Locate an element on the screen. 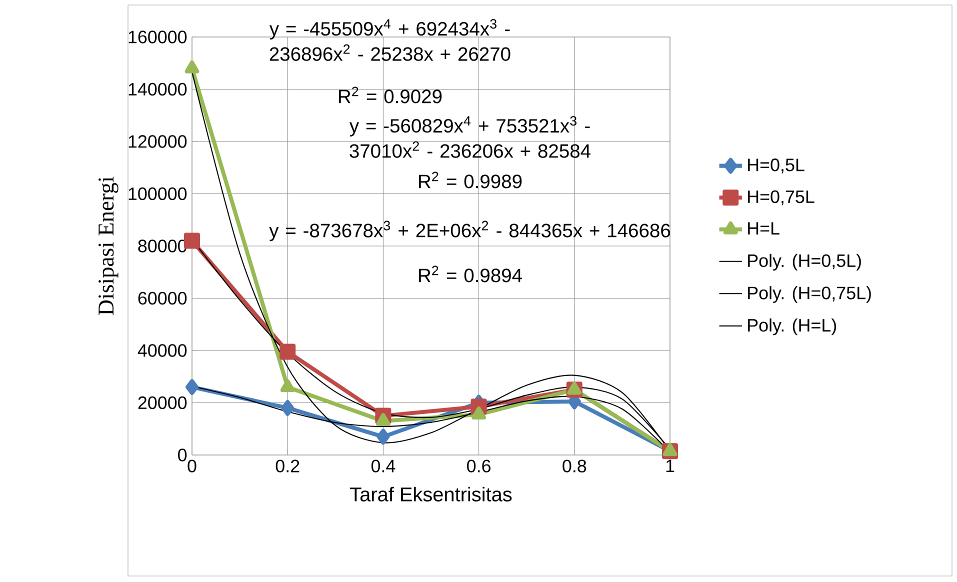  y-tick-label: 120000 is located at coordinates (157, 141).